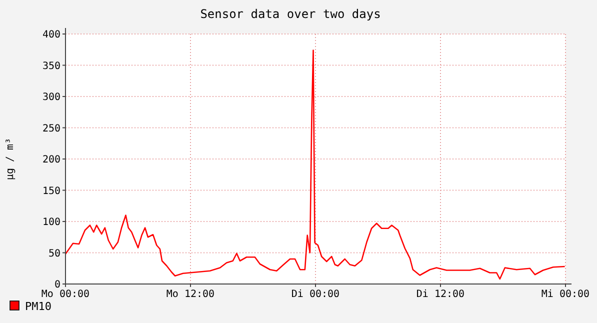 The image size is (597, 323). I want to click on x-tick-label: Di 00:00, so click(315, 294).